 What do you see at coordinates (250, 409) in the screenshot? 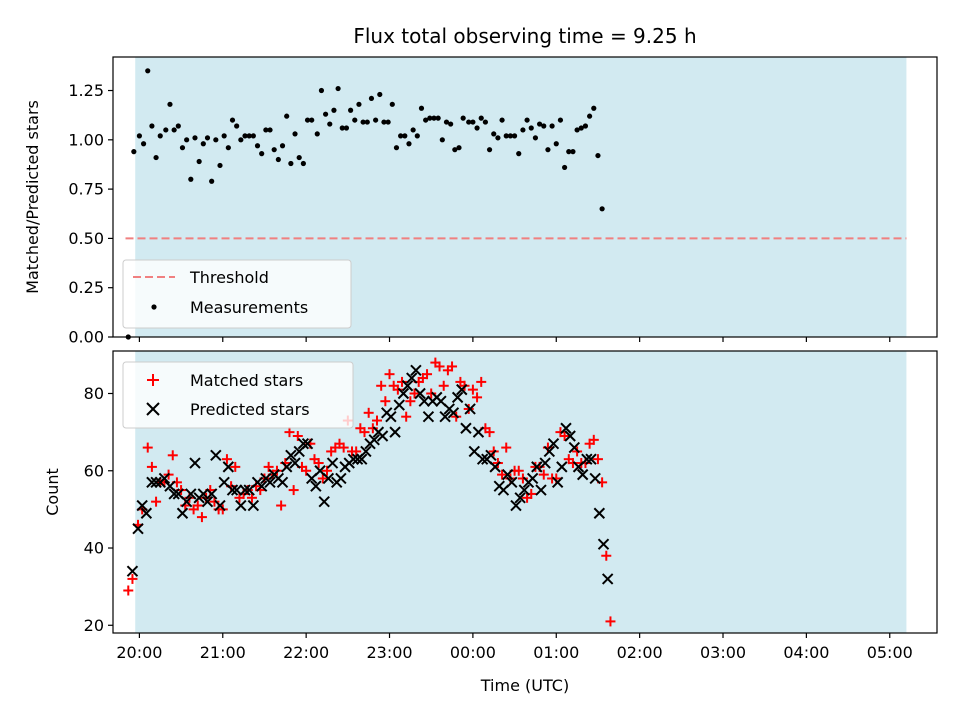
I see `legend-predicted-label: Predicted stars` at bounding box center [250, 409].